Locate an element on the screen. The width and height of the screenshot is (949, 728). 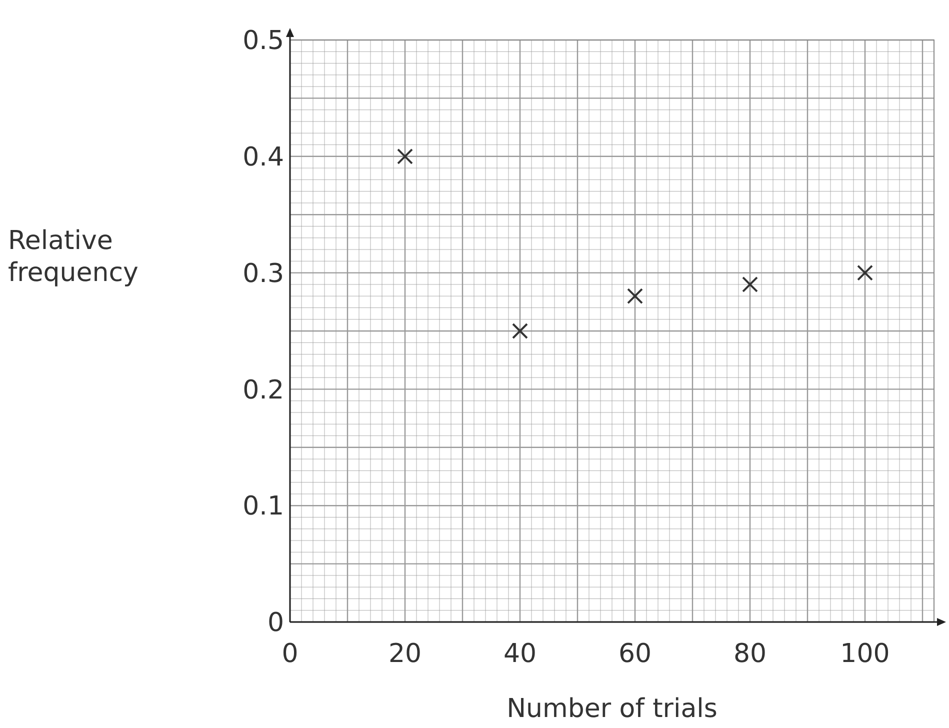
x-tick-label: 80 is located at coordinates (750, 654).